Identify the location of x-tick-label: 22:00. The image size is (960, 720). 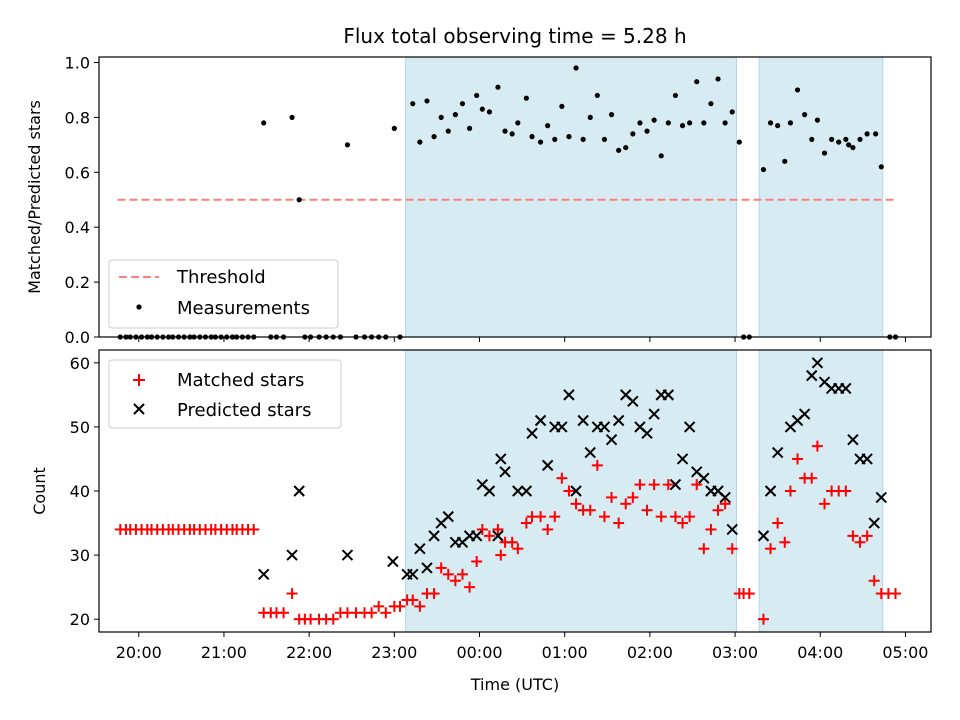
(309, 652).